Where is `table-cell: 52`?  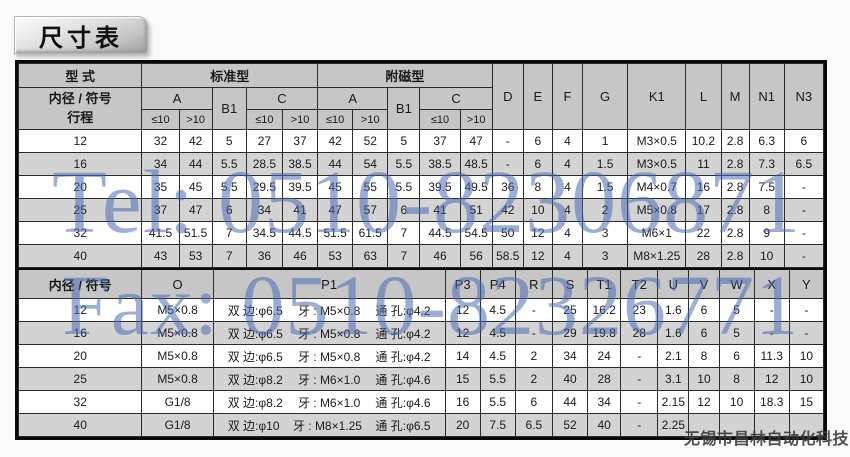
table-cell: 52 is located at coordinates (570, 425).